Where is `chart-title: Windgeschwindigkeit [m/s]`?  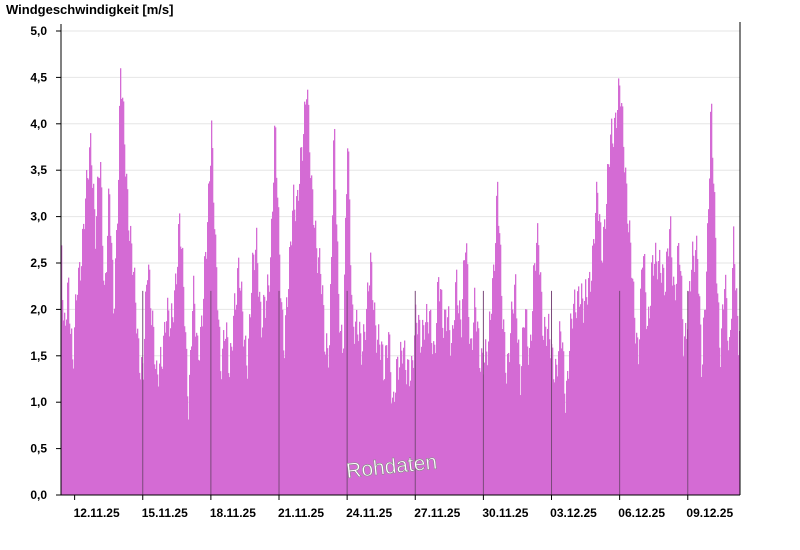 chart-title: Windgeschwindigkeit [m/s] is located at coordinates (90, 9).